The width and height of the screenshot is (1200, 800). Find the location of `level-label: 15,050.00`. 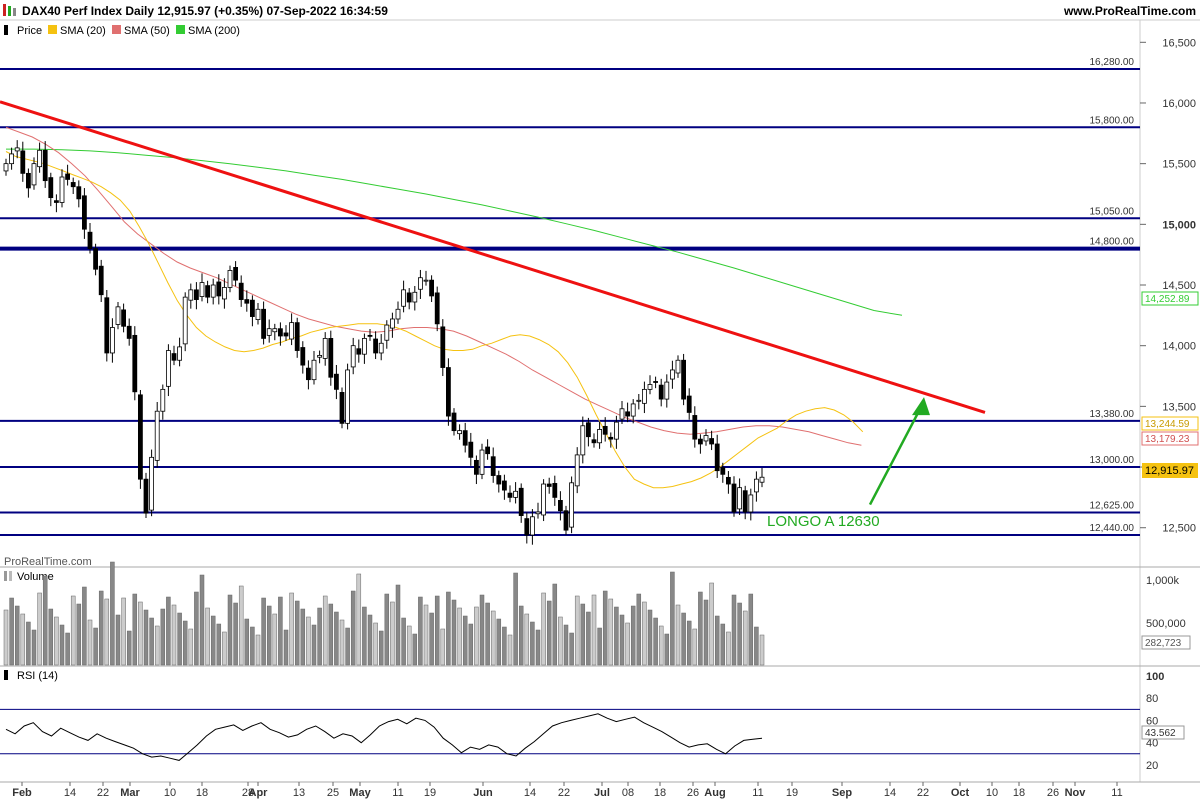

level-label: 15,050.00 is located at coordinates (1112, 211).